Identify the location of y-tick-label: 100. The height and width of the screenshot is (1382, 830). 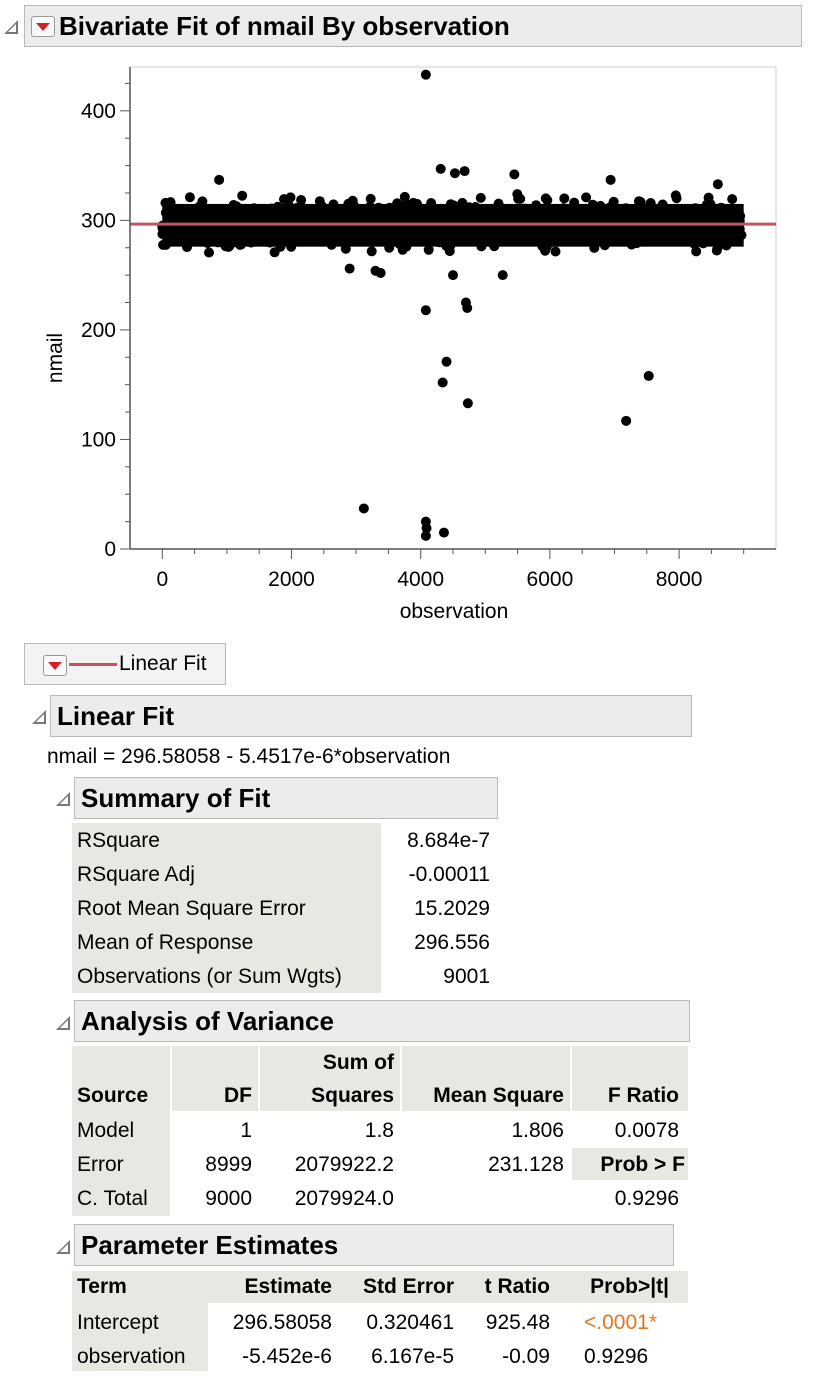
(98, 439).